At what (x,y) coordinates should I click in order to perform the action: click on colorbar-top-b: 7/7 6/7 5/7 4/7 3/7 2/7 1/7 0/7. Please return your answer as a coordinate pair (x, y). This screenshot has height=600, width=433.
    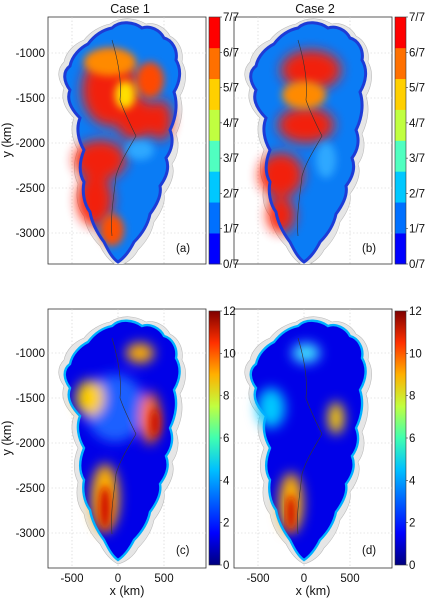
    Looking at the image, I should click on (409, 141).